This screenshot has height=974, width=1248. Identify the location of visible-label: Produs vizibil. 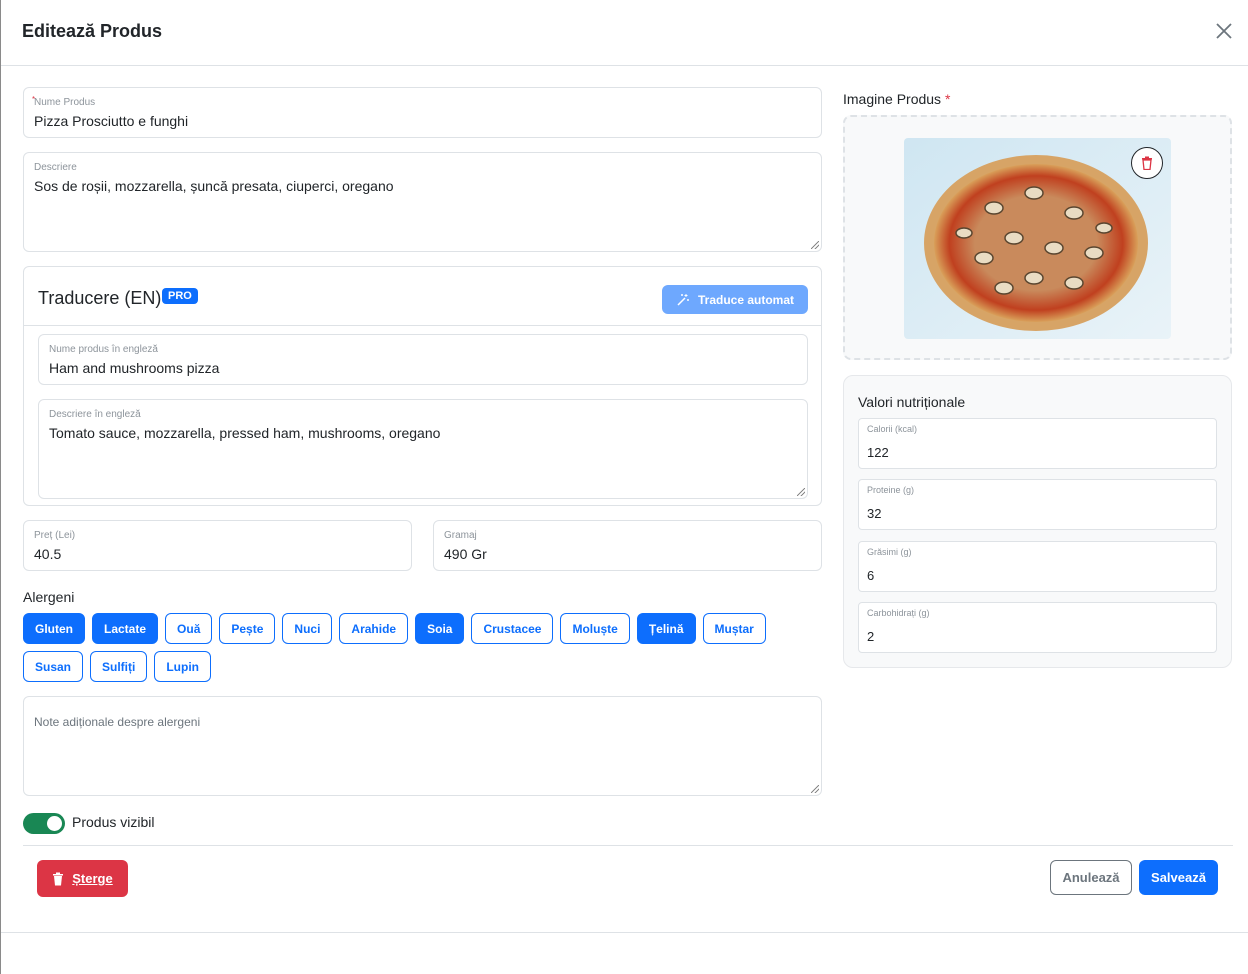
(113, 822).